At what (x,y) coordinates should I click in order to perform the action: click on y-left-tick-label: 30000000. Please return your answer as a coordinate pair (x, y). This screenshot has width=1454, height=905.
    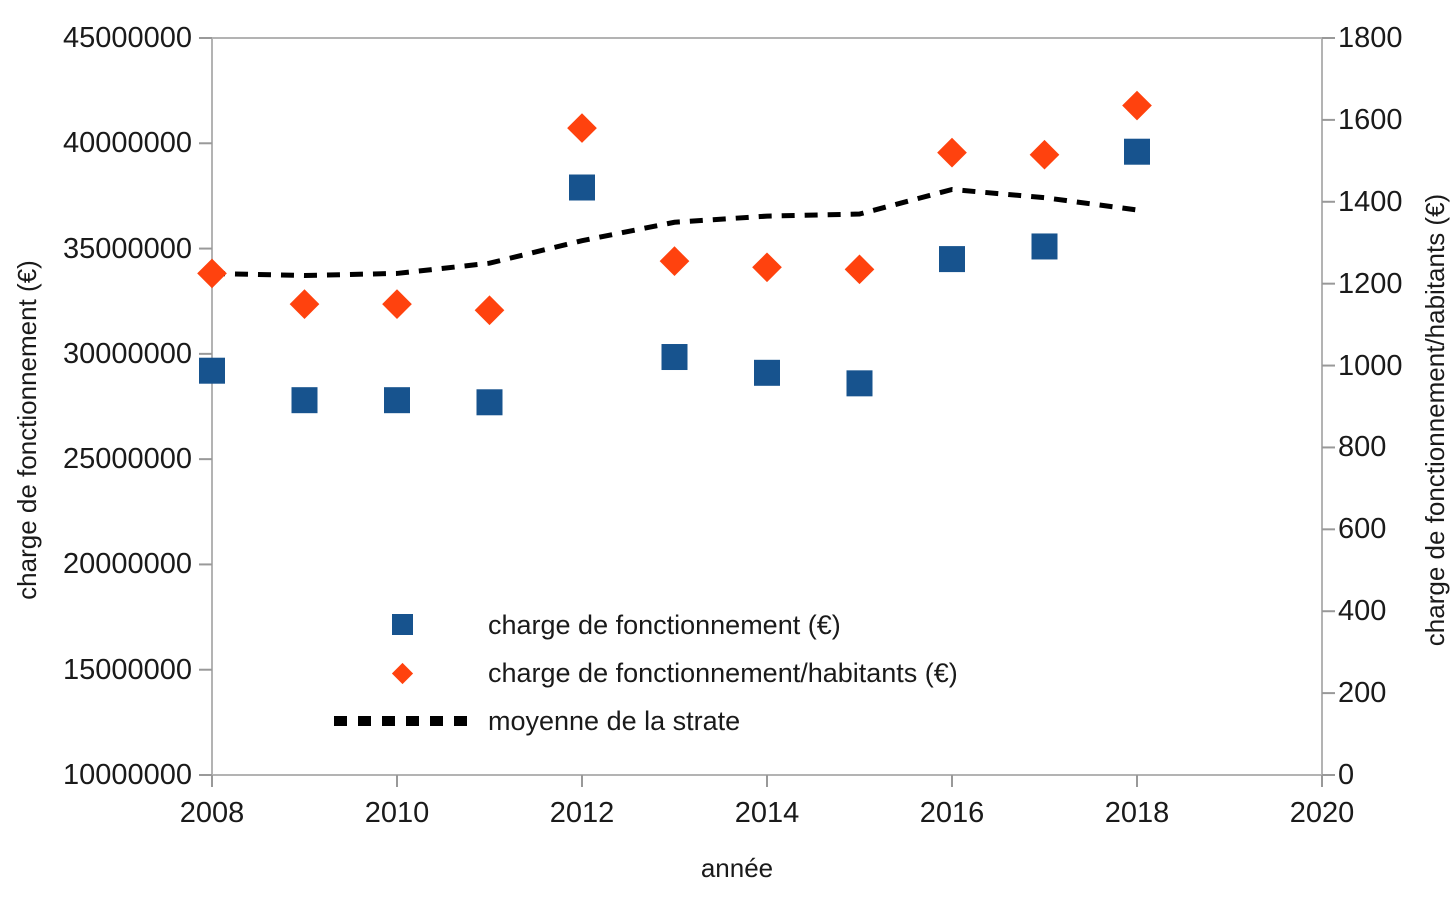
    Looking at the image, I should click on (127, 353).